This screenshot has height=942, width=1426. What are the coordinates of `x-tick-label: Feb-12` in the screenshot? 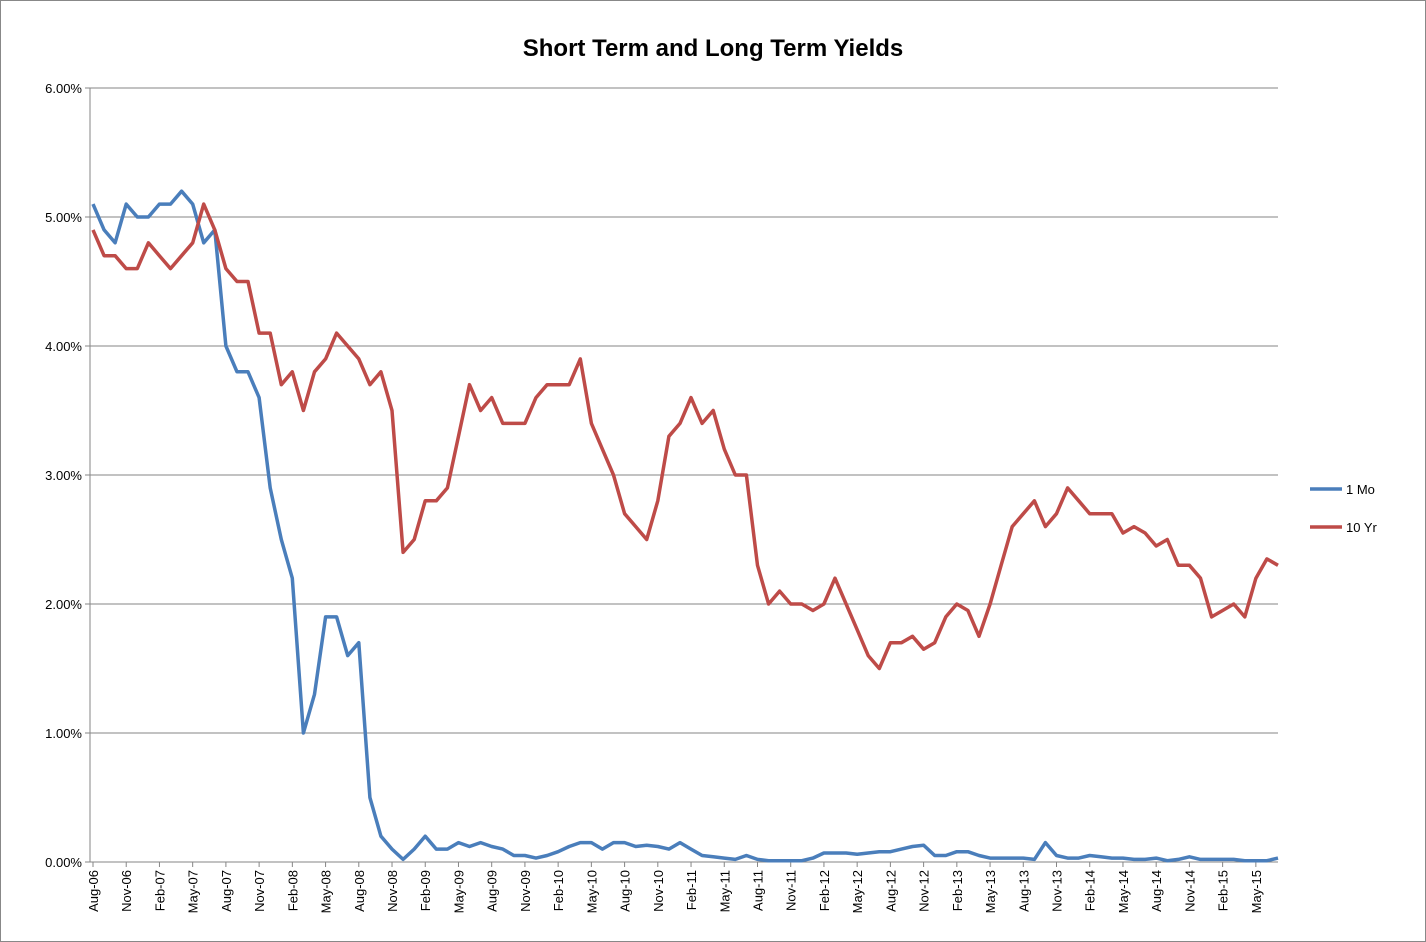 It's located at (824, 890).